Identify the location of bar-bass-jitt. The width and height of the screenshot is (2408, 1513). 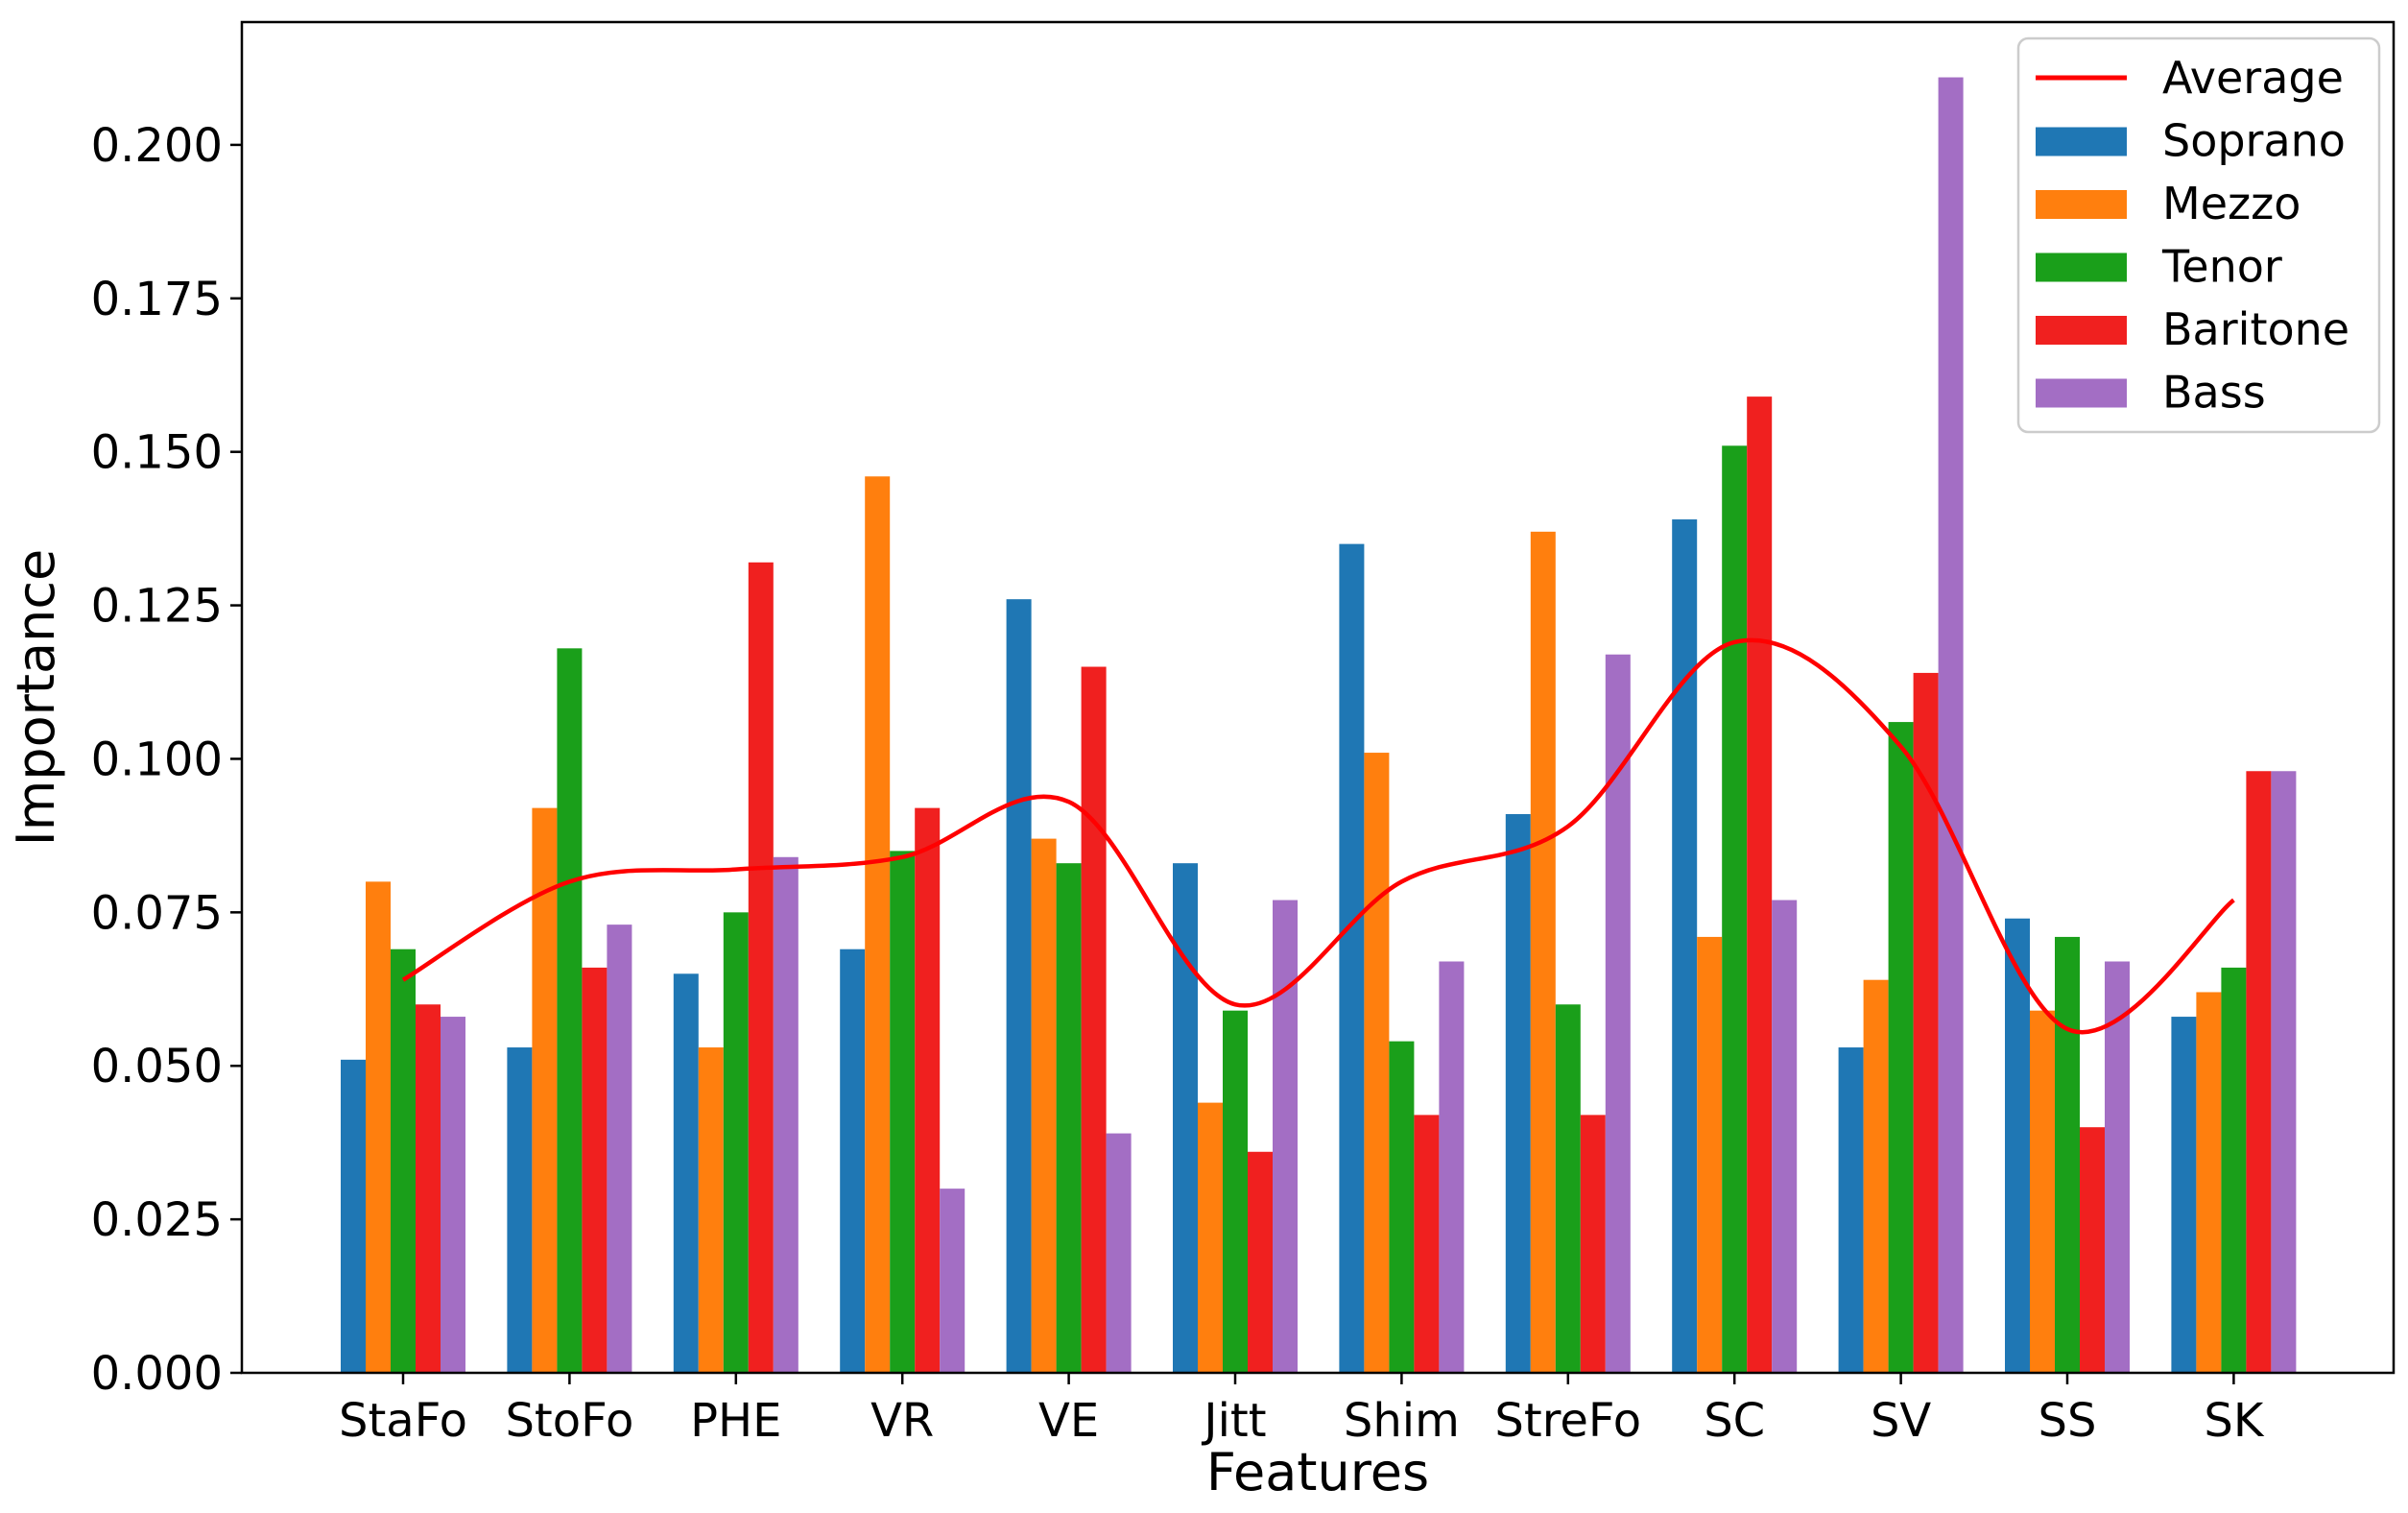
(1285, 1136).